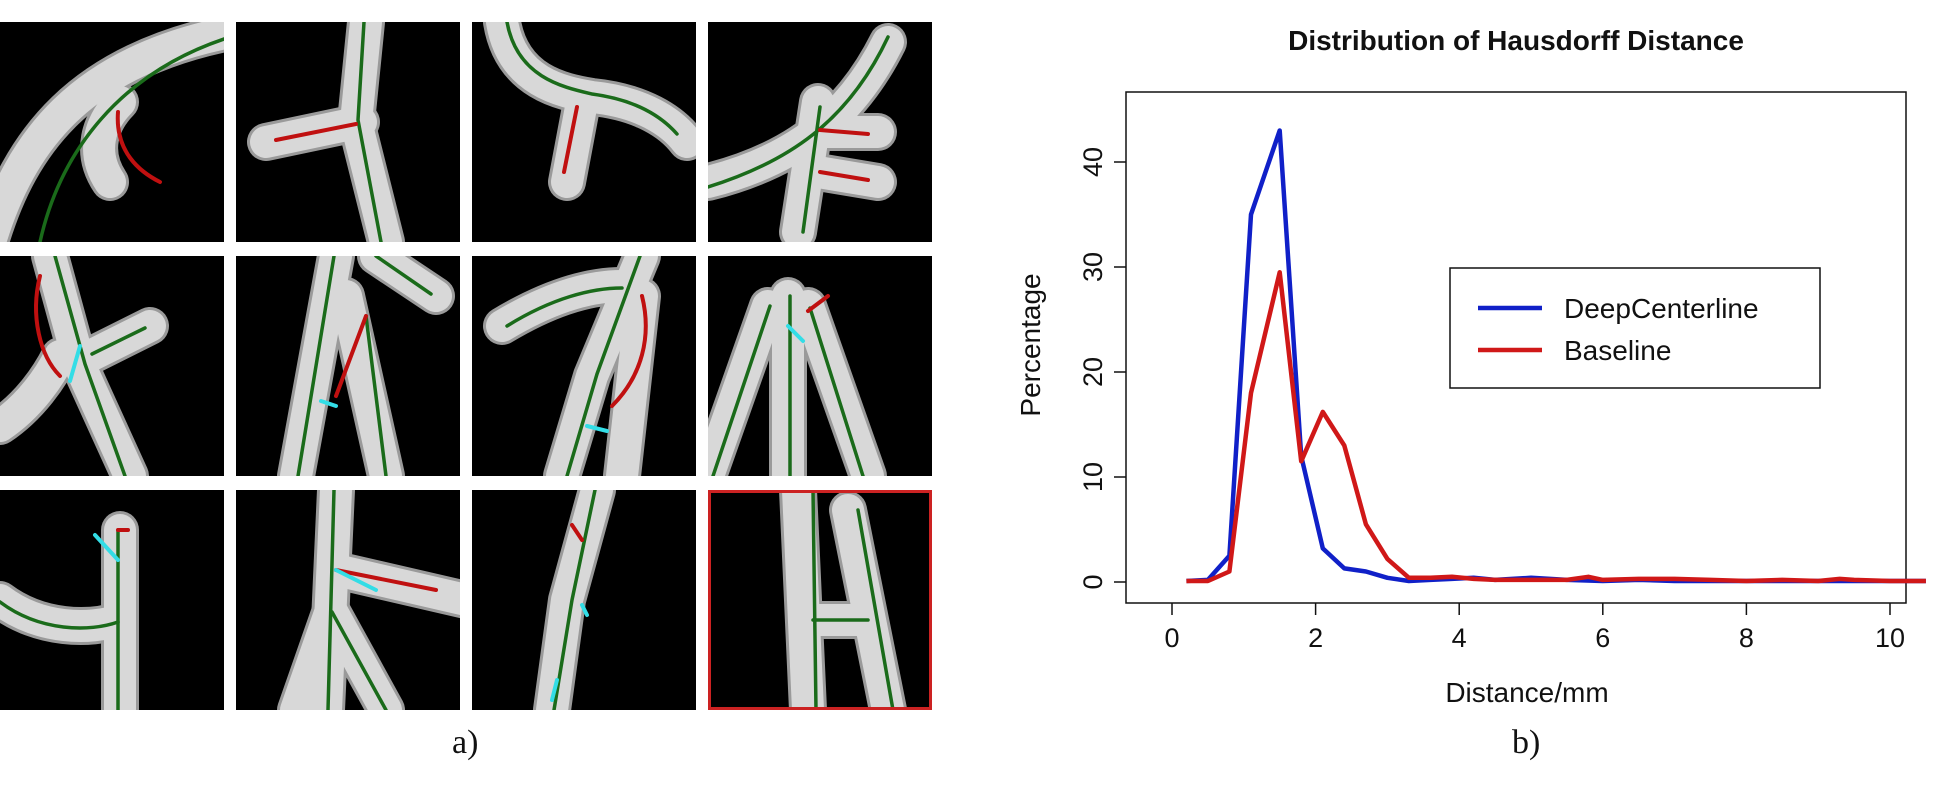  I want to click on x-tick-label: 4, so click(1459, 638).